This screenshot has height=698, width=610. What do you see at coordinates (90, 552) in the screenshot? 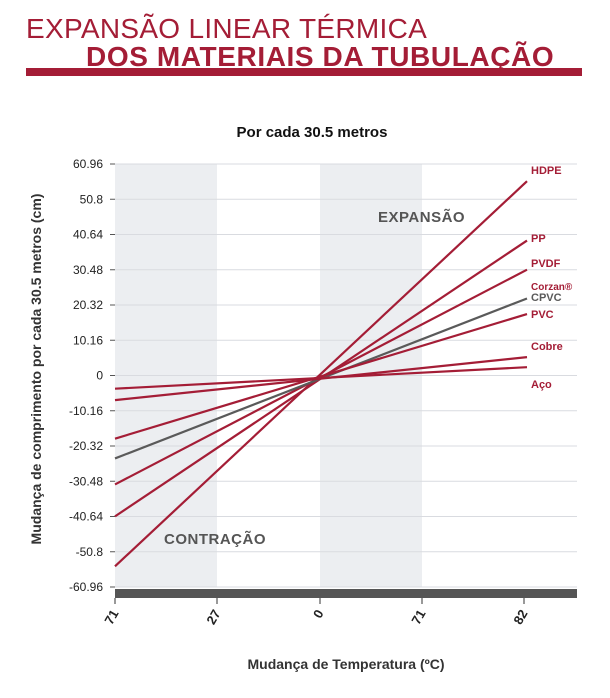
I see `y-tick-label: -50.8` at bounding box center [90, 552].